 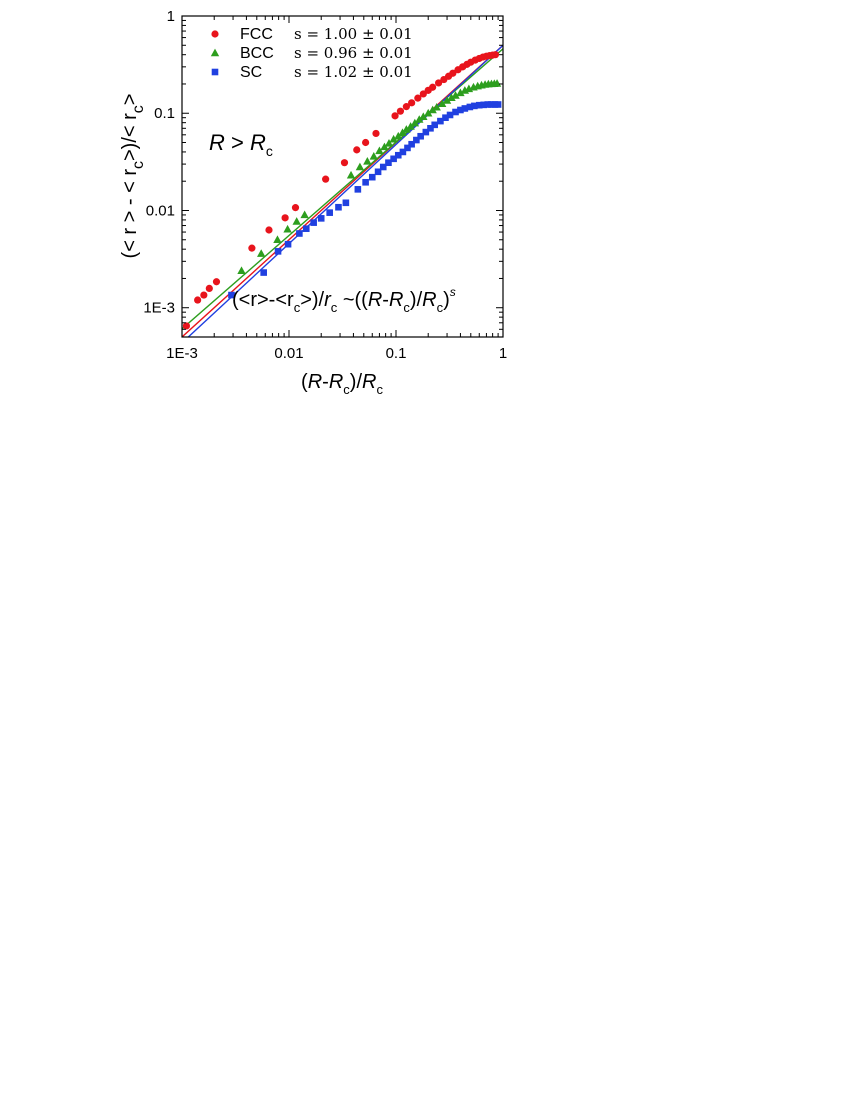 I want to click on legend-label-fcc: FCC, so click(x=256, y=34).